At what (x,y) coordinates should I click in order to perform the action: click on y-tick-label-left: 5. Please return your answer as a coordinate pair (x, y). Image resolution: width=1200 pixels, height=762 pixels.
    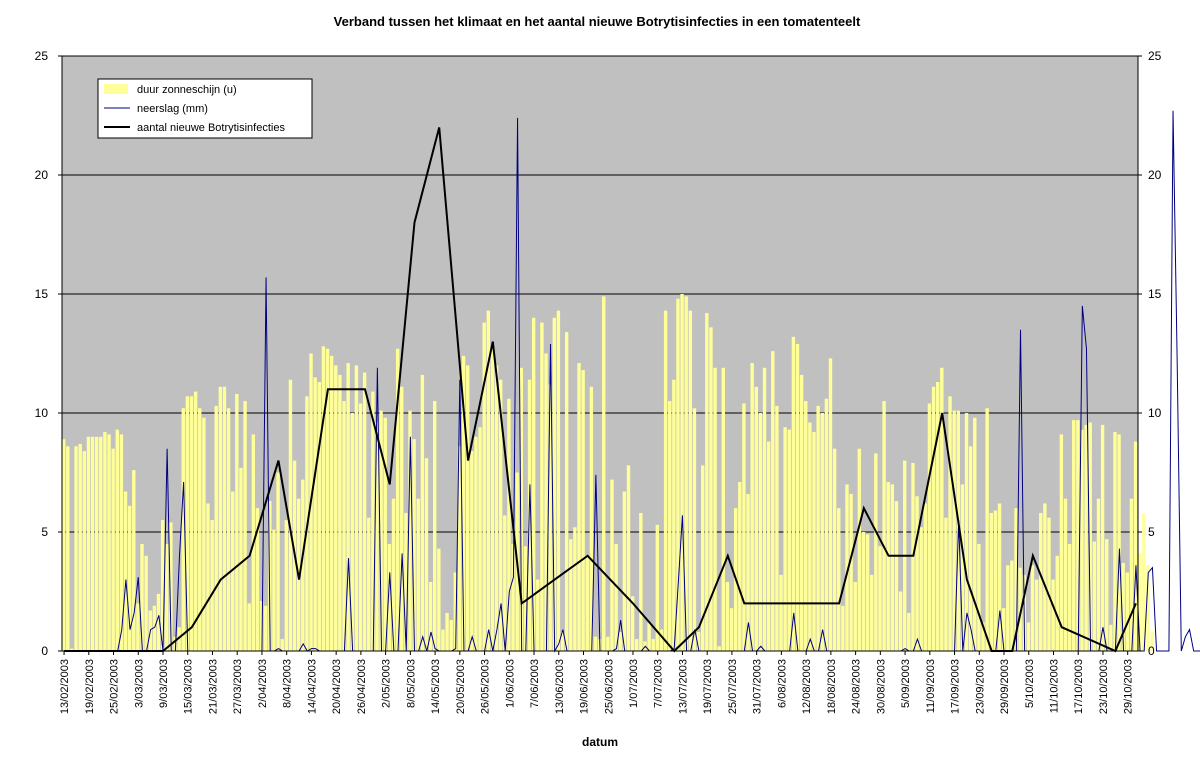
    Looking at the image, I should click on (44, 532).